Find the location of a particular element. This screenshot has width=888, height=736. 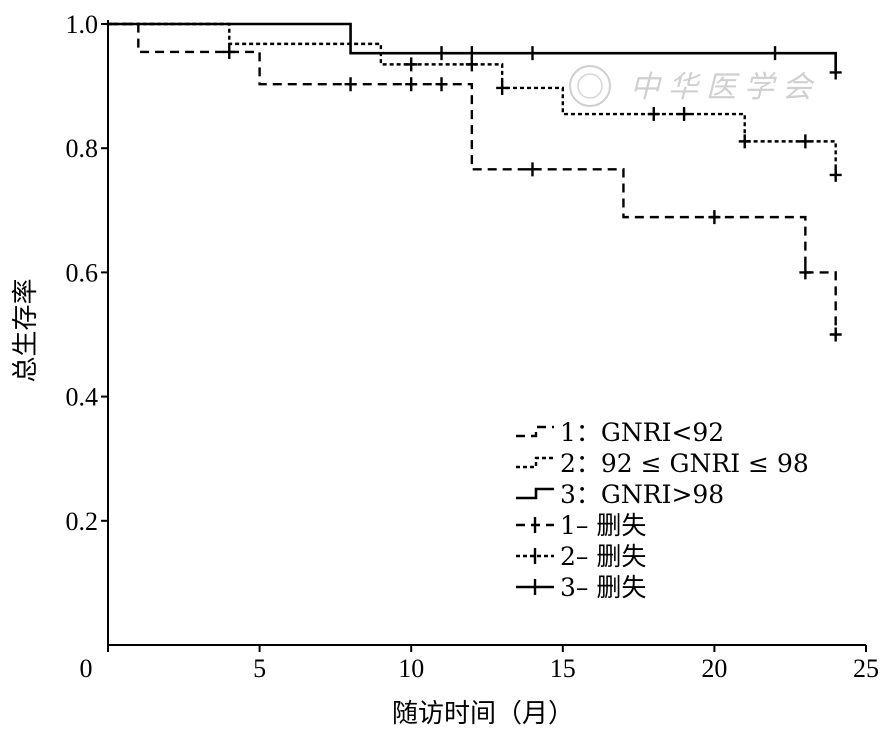

legend-item-4: 1– 删失 is located at coordinates (581, 525).